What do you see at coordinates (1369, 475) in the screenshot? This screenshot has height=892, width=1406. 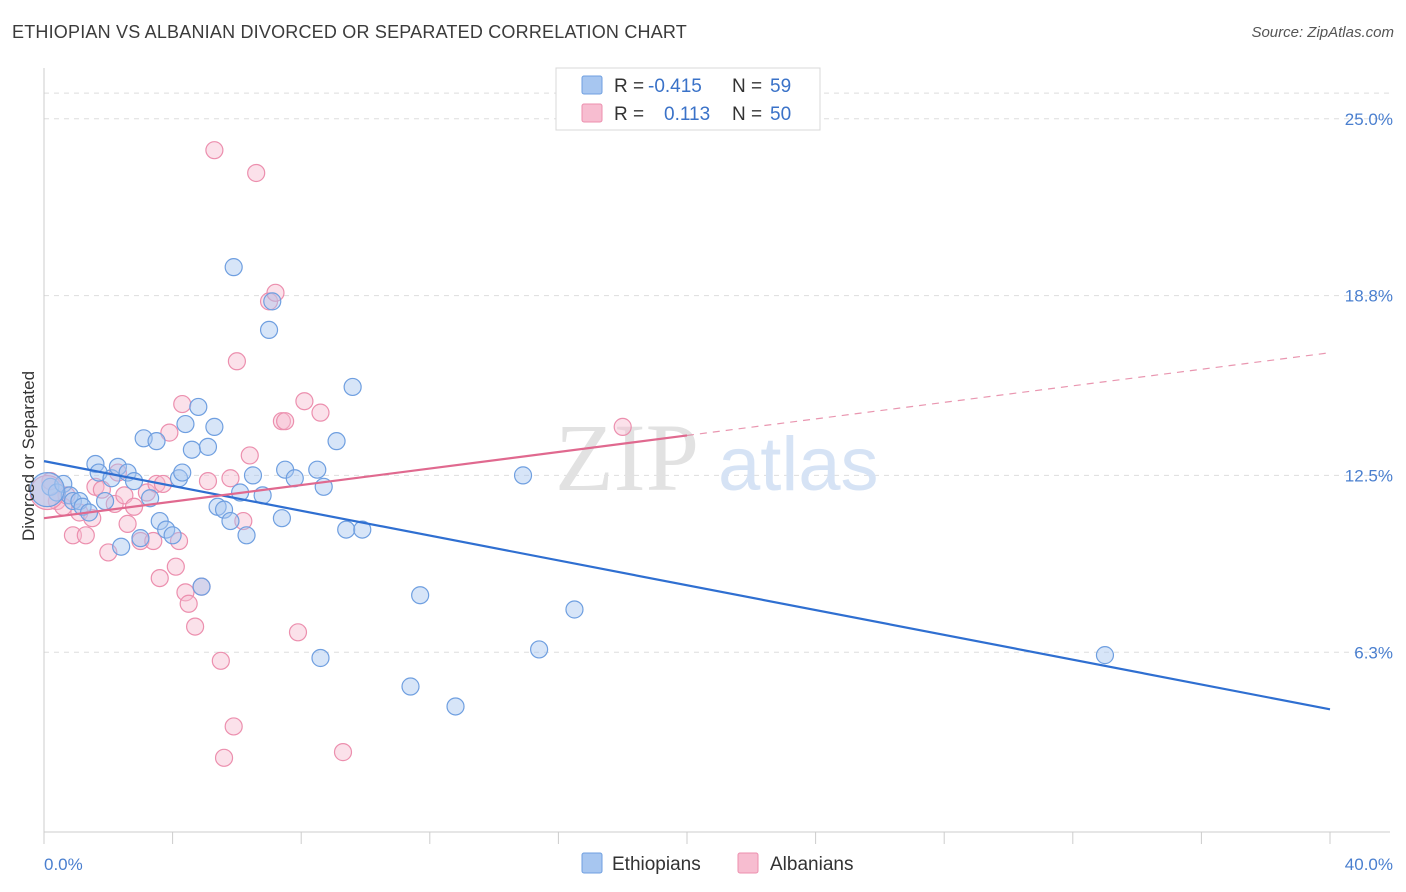 I see `y-tick-label: 12.5%` at bounding box center [1369, 475].